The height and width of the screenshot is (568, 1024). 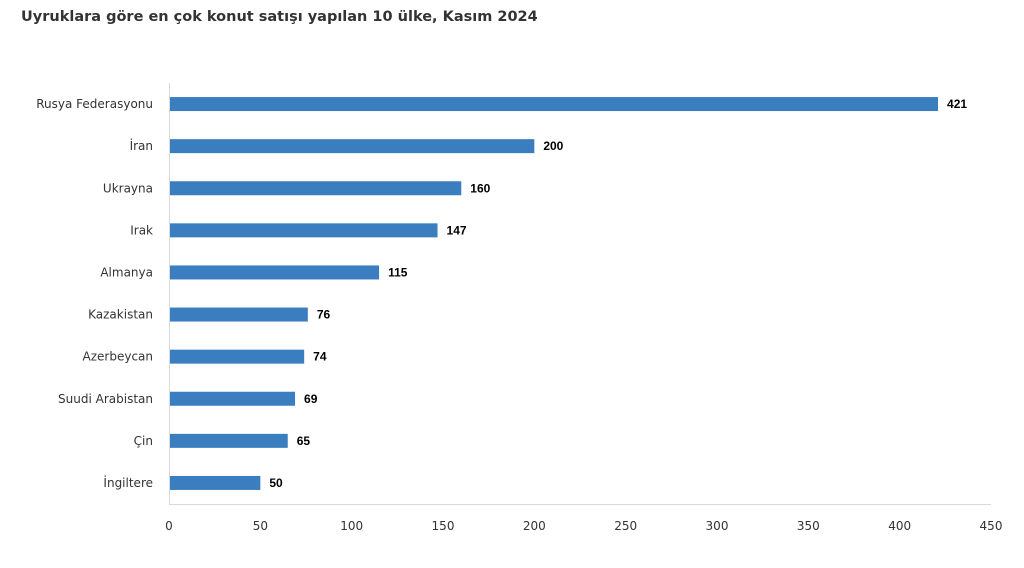 I want to click on x-tick-label: 50, so click(x=260, y=526).